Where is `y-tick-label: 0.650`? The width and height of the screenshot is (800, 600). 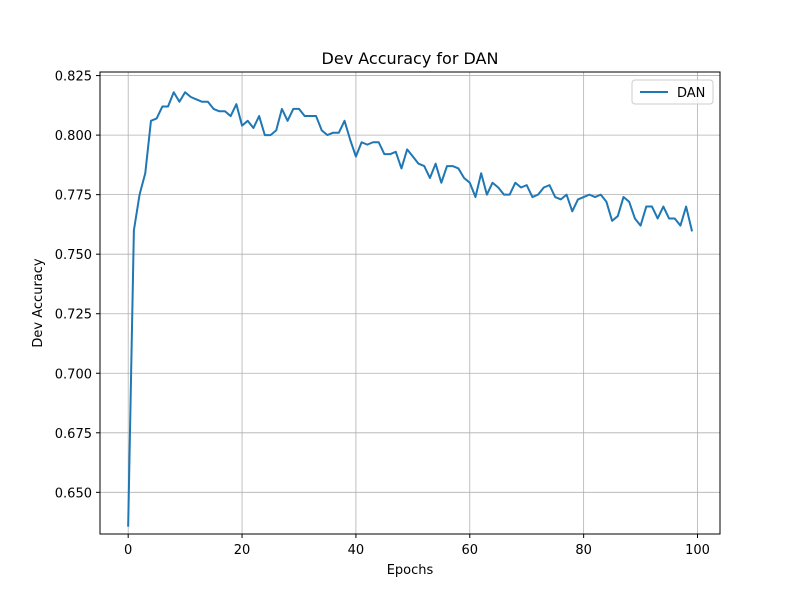
y-tick-label: 0.650 is located at coordinates (73, 493).